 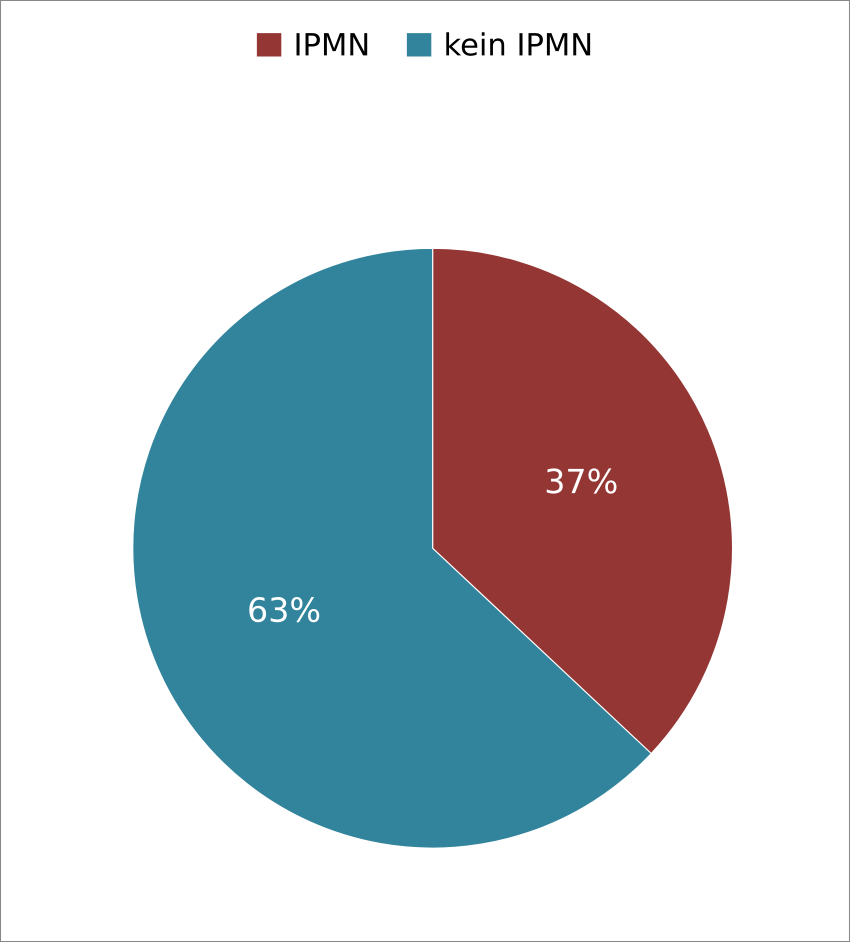 I want to click on legend-label: IPMN, so click(x=332, y=44).